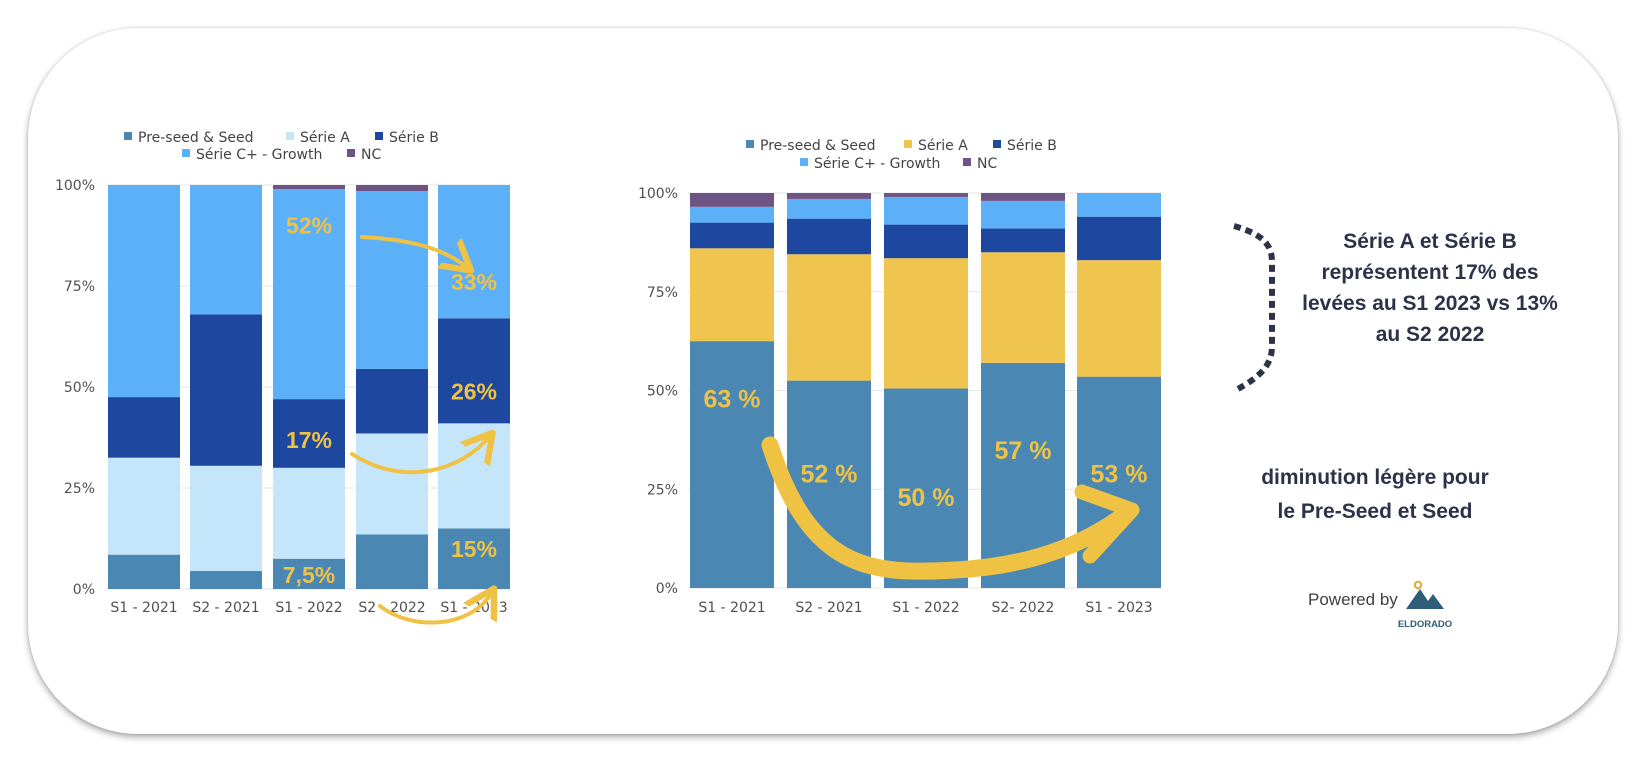  I want to click on sun-icon, so click(1418, 585).